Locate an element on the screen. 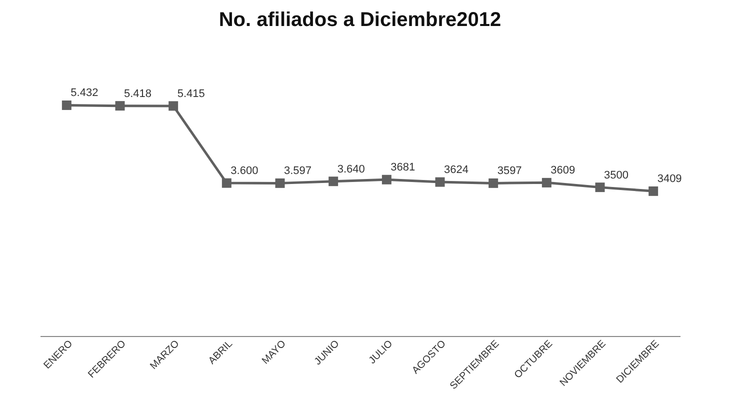  chart-title: No. afiliados a Diciembre2012 is located at coordinates (360, 20).